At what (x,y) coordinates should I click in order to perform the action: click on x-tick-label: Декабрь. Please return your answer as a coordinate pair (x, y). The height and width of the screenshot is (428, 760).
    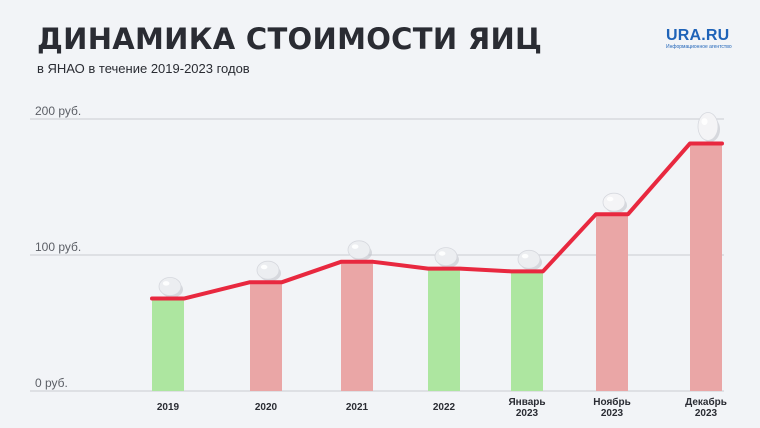
    Looking at the image, I should click on (706, 402).